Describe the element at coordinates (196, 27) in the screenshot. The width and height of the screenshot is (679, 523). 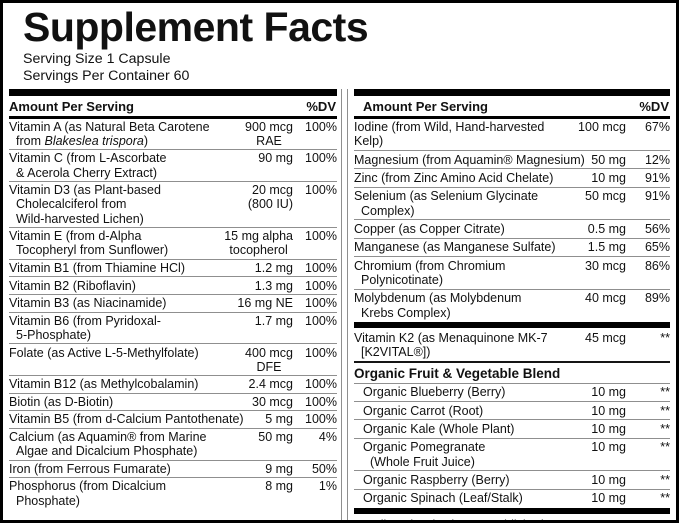
I see `page-title: Supplement Facts` at that location.